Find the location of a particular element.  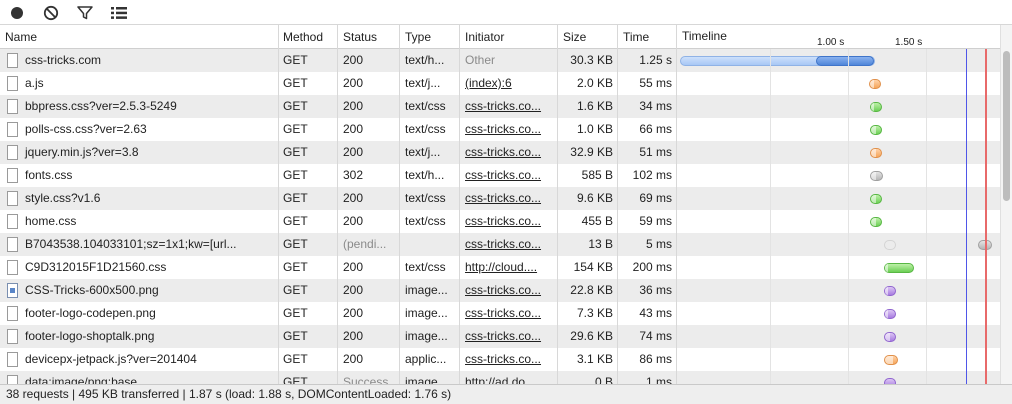

table-row: a.js GET 200 text/j... (index):6 2.0 KB 55 ms is located at coordinates (500, 83).